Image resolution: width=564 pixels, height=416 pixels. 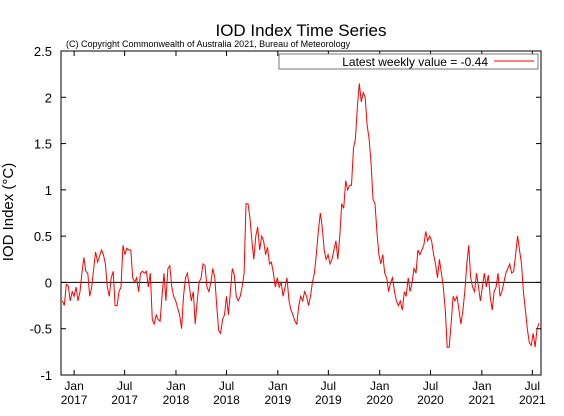 I want to click on y-tick-label: 2.5, so click(x=43, y=51).